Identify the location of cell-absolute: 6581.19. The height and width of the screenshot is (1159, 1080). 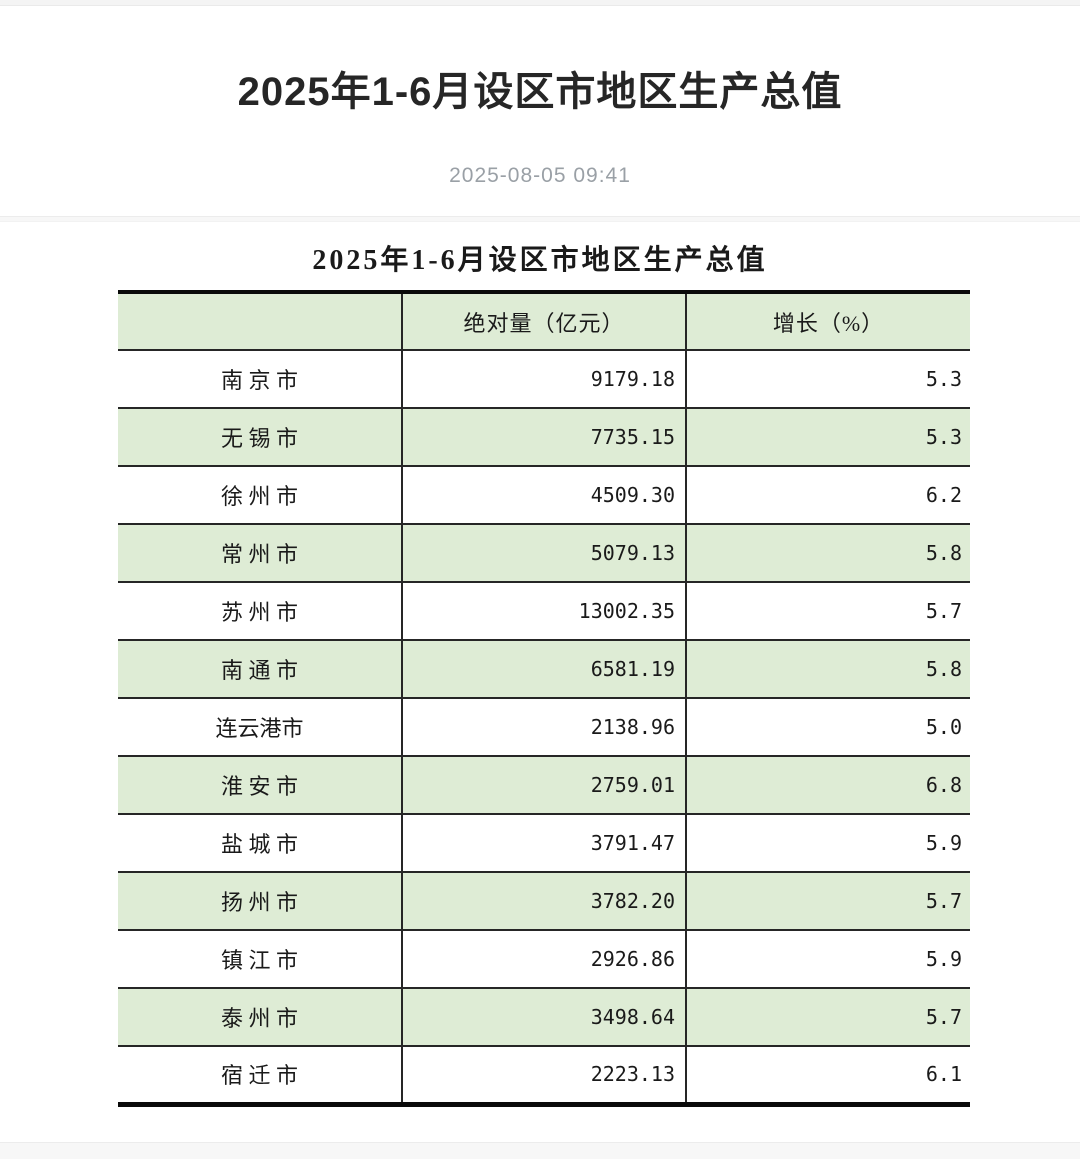
(543, 669).